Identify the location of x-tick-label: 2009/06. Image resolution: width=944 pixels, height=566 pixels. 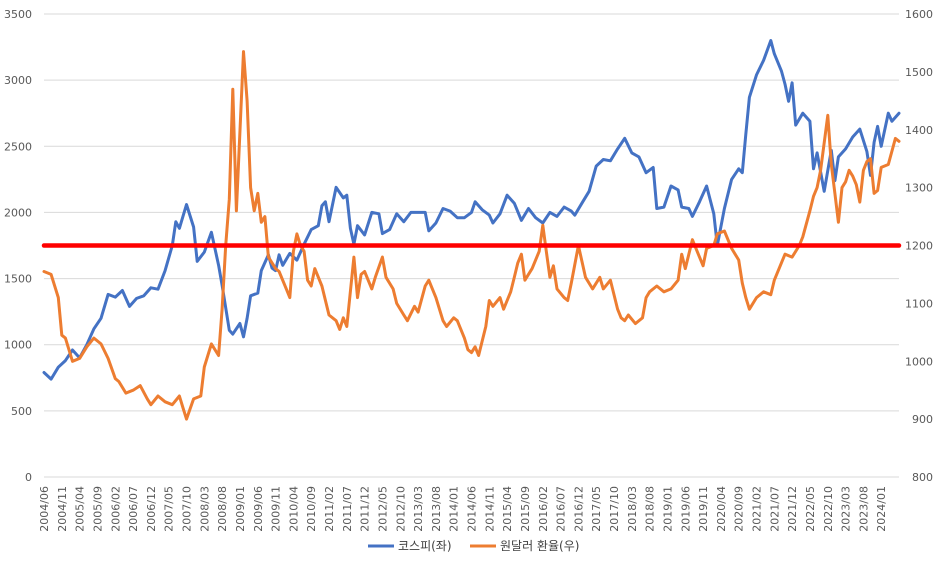
(258, 509).